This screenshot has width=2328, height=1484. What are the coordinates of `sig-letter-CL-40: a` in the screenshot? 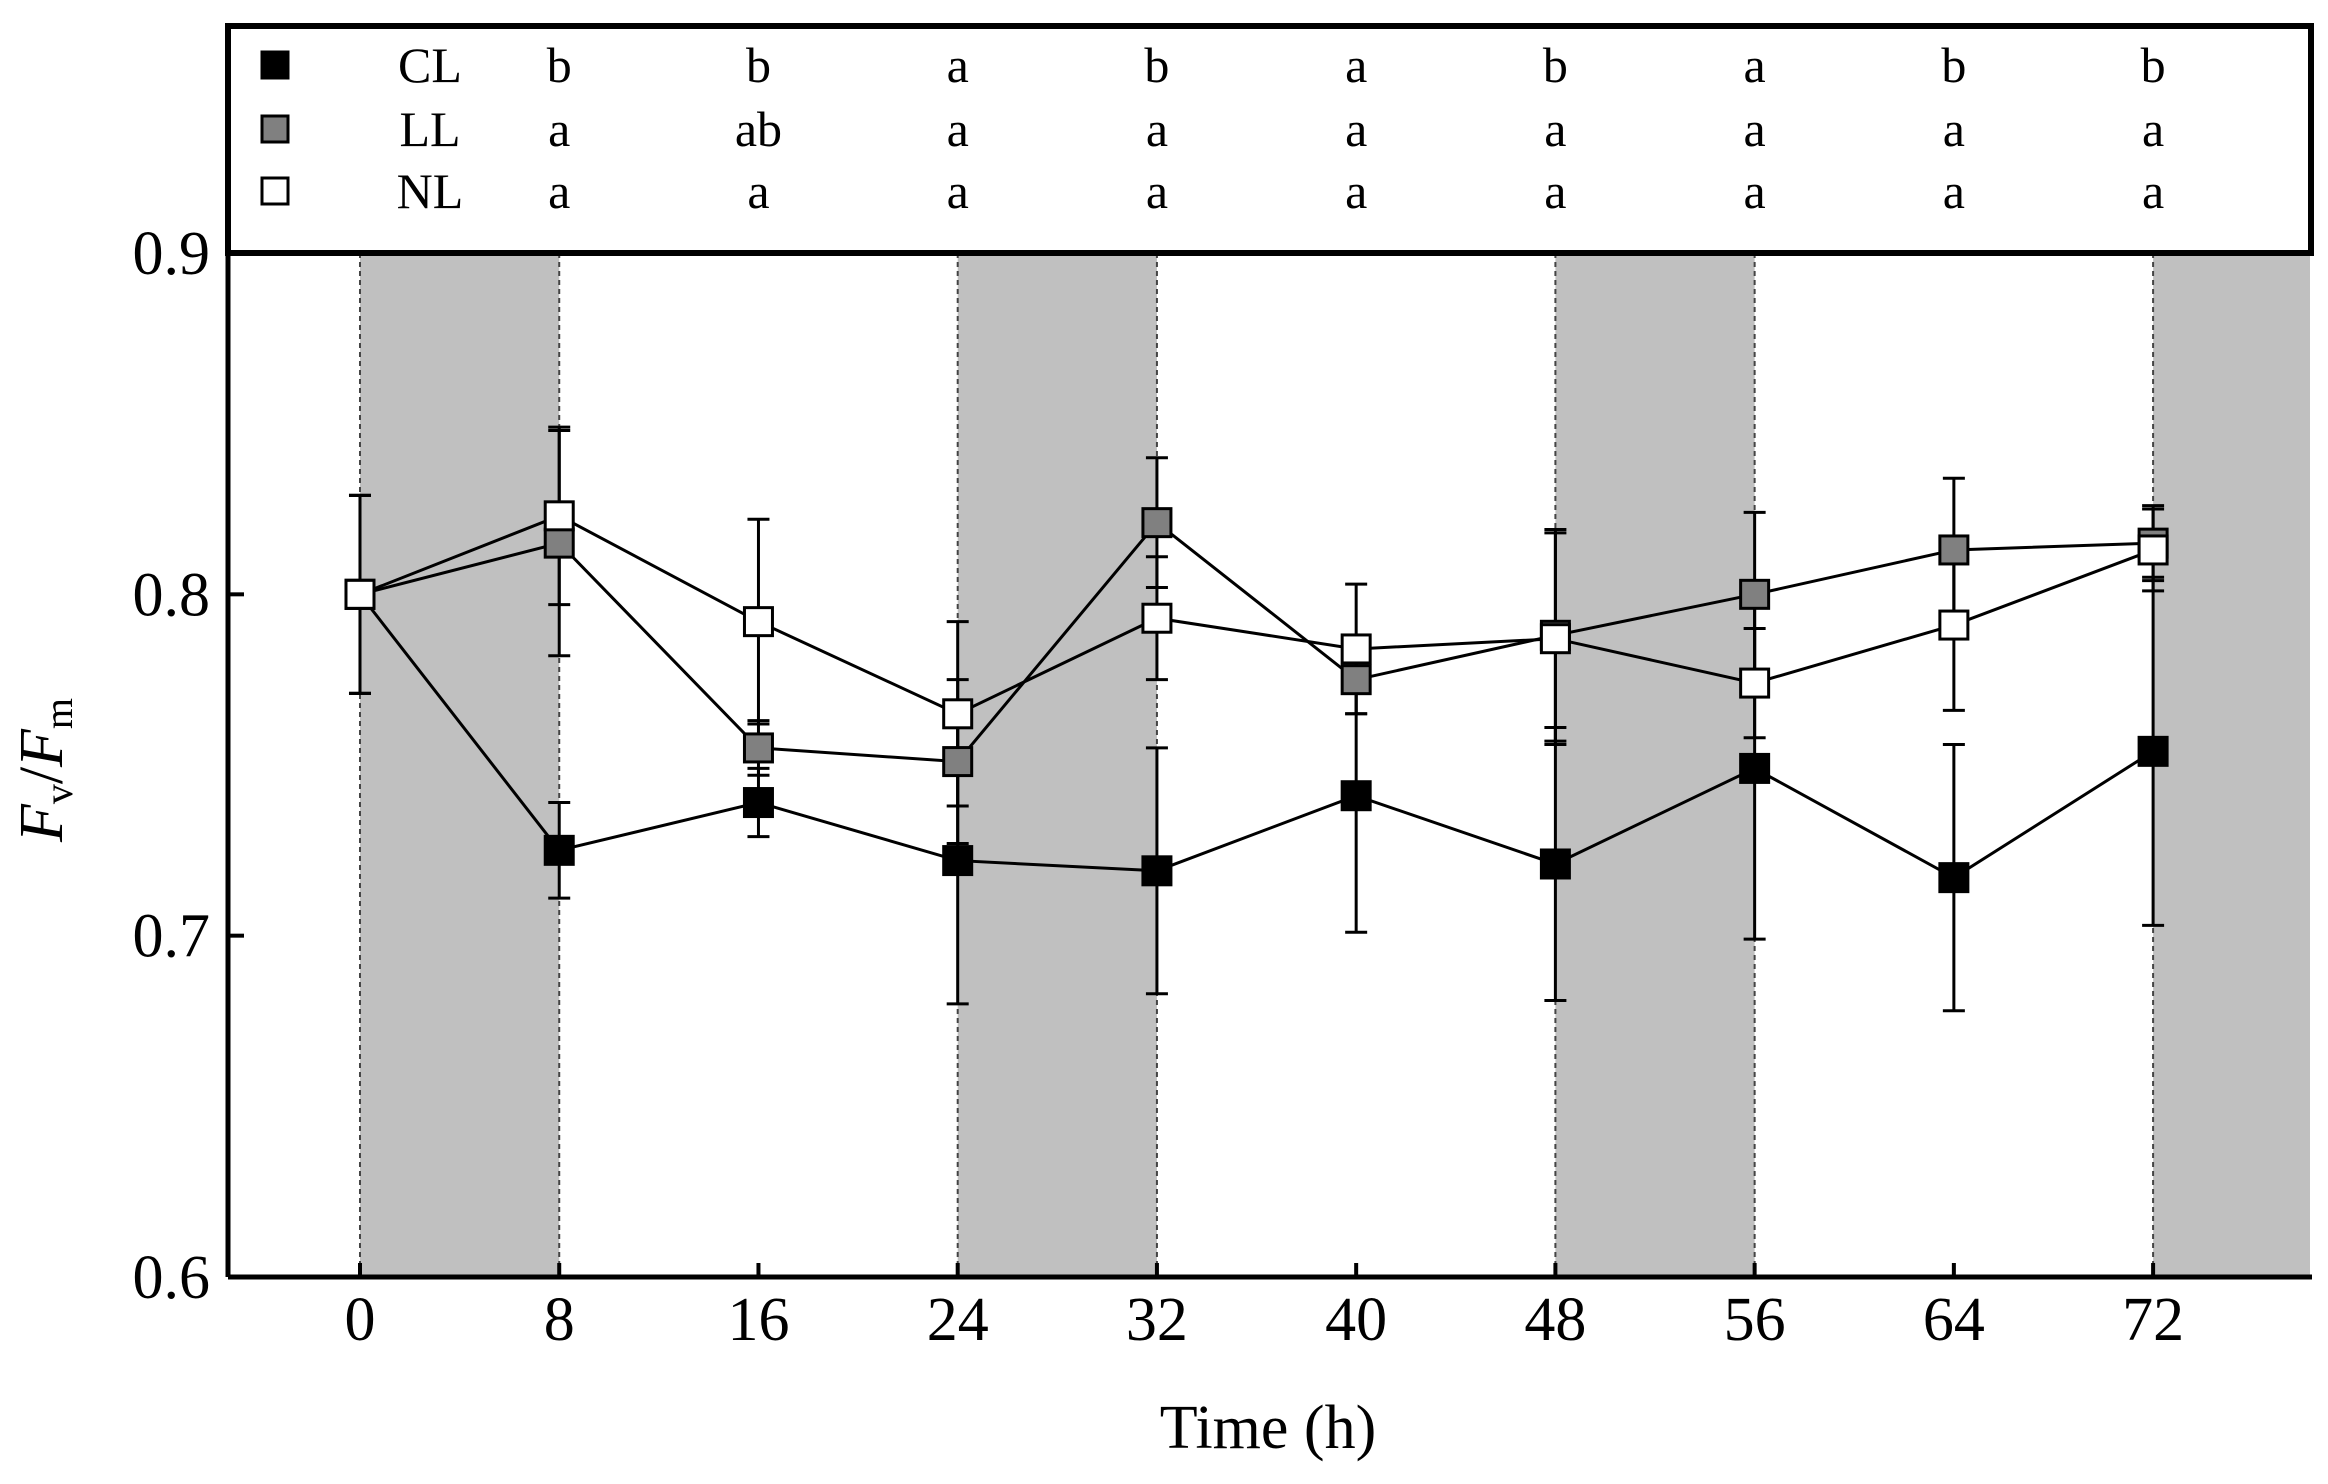 It's located at (1356, 65).